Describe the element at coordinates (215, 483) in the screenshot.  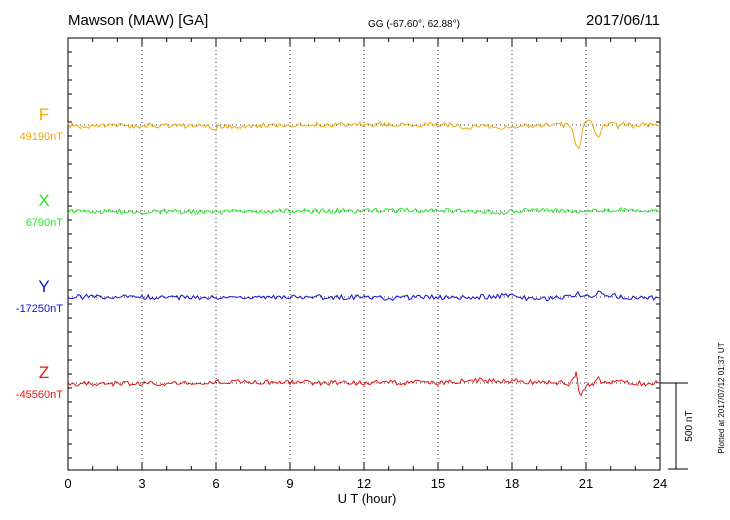
I see `x-tick-label: 6` at that location.